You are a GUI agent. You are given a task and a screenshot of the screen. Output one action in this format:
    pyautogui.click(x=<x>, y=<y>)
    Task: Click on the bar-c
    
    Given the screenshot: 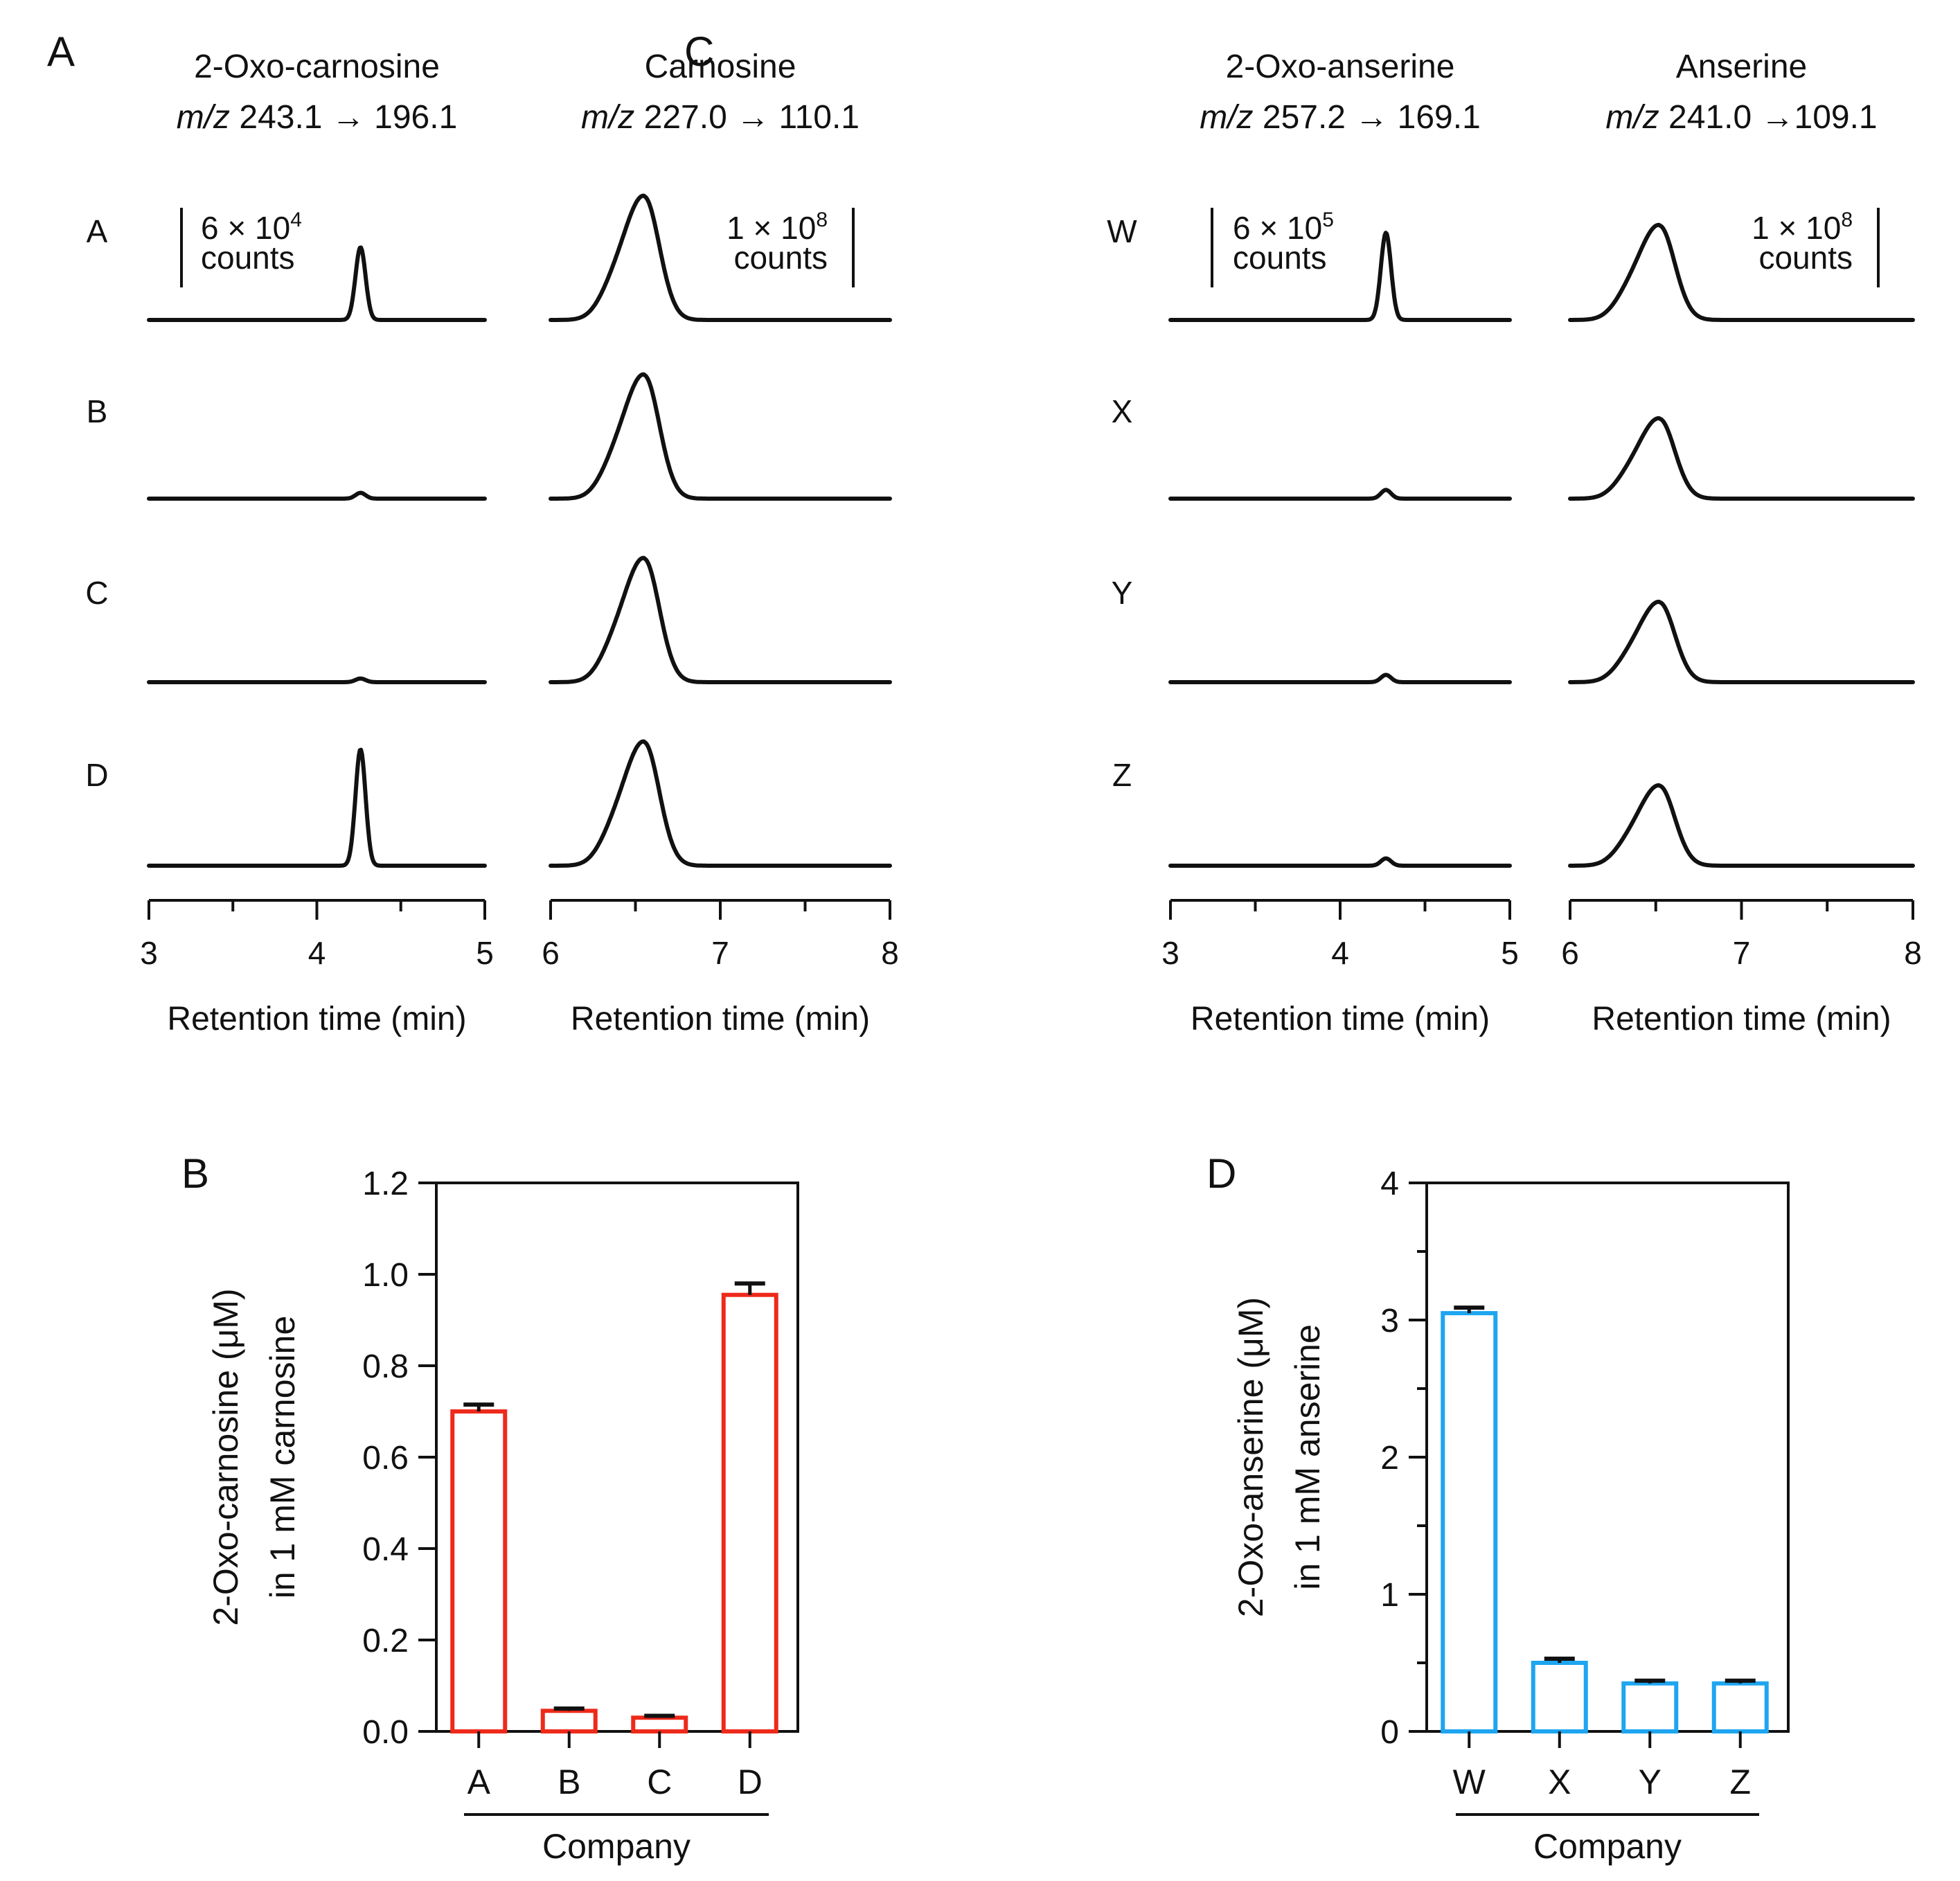 What is the action you would take?
    pyautogui.click(x=660, y=1724)
    